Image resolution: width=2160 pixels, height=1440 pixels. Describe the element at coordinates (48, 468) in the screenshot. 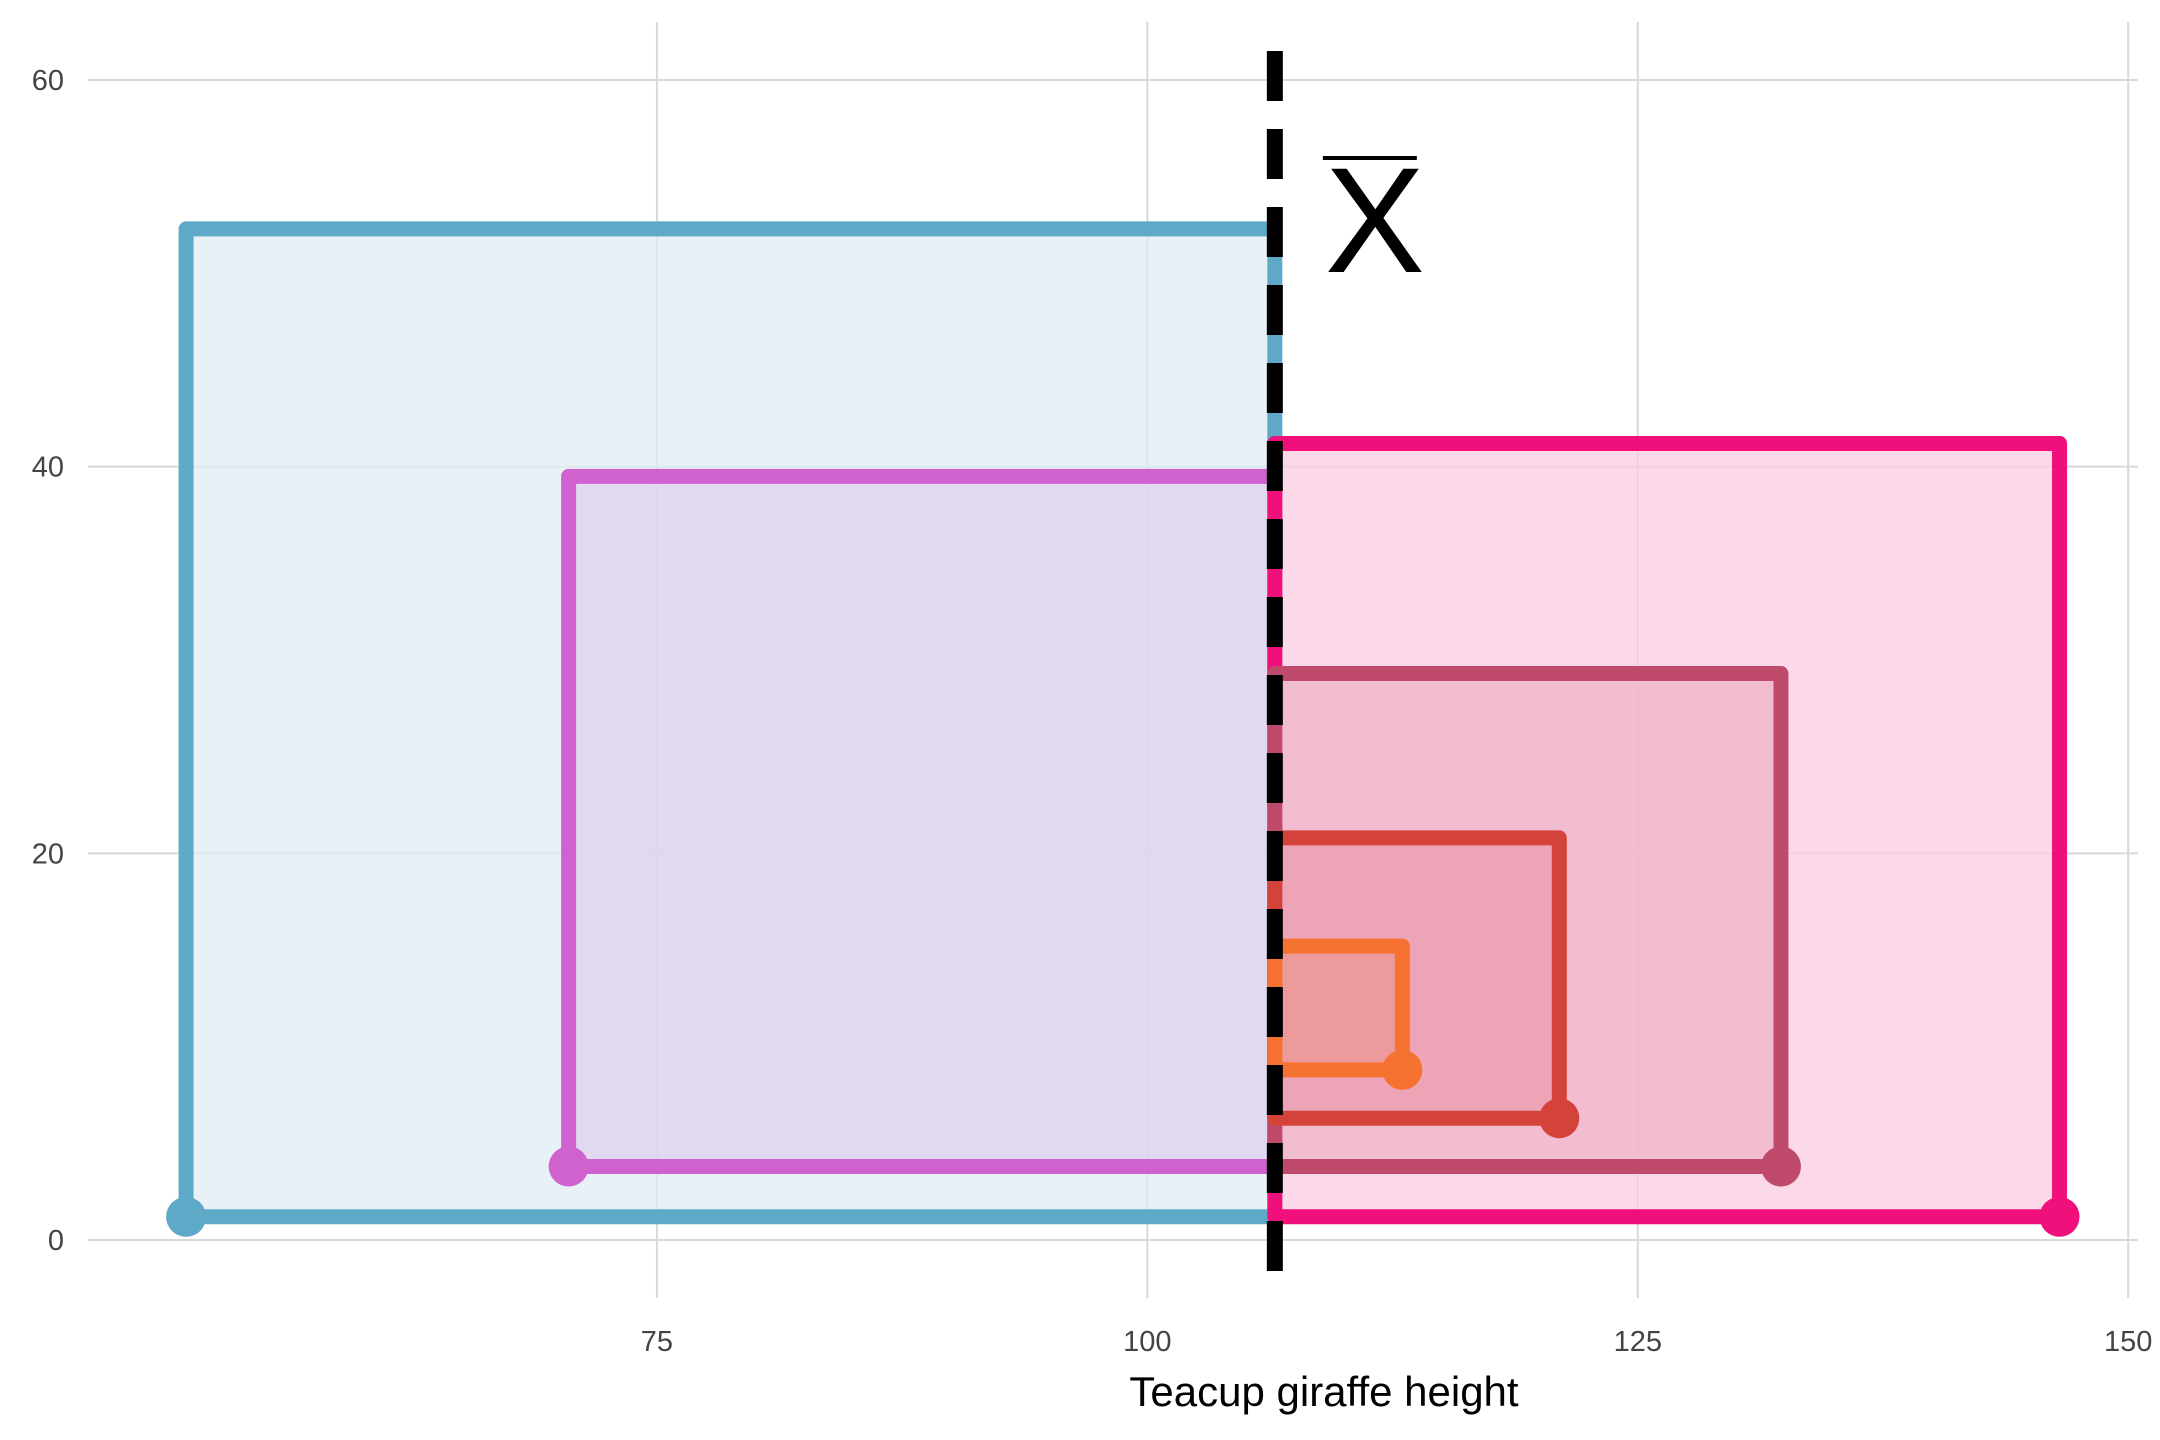

I see `y-tick-label-2: 40` at that location.